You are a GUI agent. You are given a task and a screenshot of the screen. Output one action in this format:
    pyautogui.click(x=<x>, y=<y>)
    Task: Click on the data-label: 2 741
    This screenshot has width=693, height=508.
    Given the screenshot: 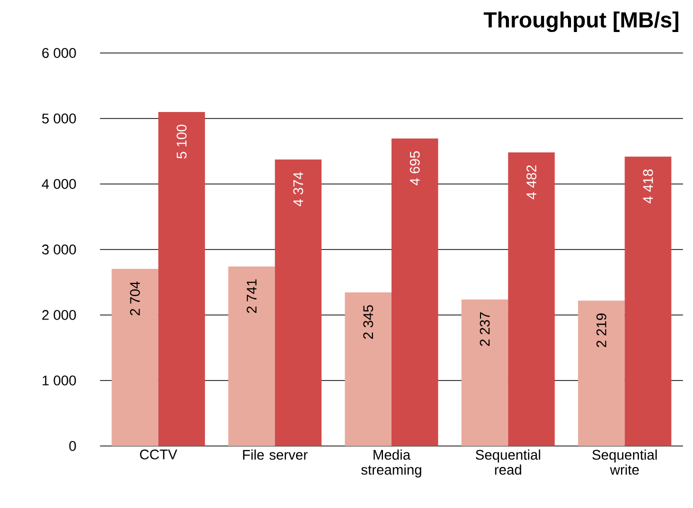 What is the action you would take?
    pyautogui.click(x=251, y=296)
    